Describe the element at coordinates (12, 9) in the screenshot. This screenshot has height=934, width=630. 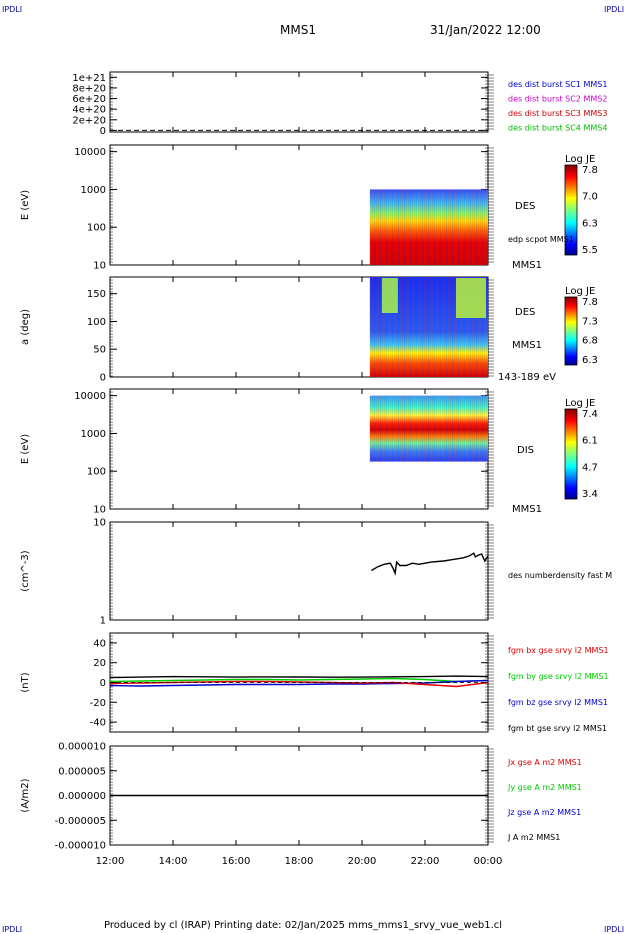
I see `header-left-corner: IPDLI` at that location.